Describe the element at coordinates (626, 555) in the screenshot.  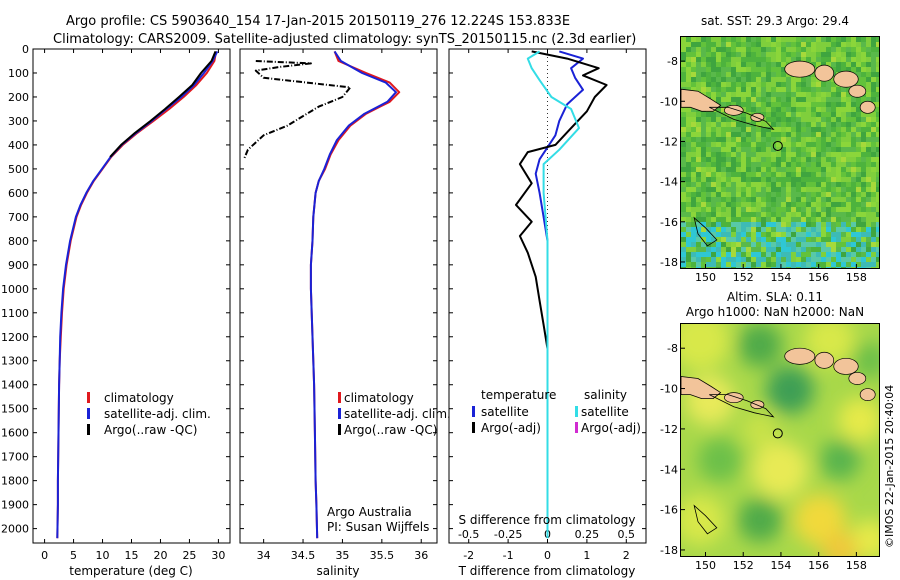
I see `x-tick-label: 2` at that location.